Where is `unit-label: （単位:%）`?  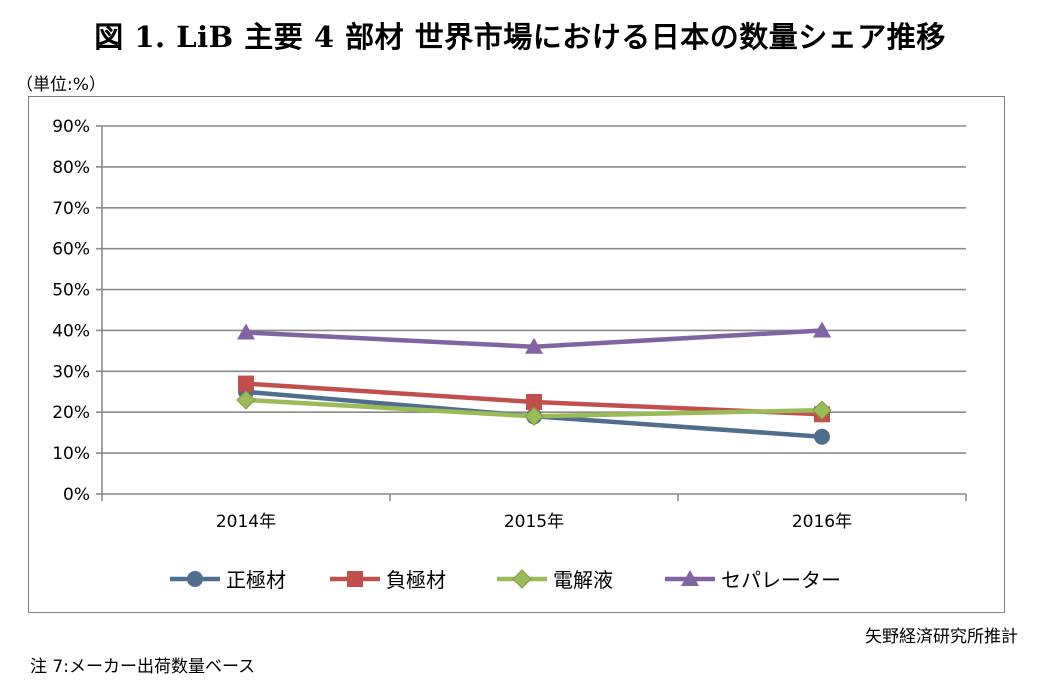
unit-label: （単位:%） is located at coordinates (61, 85).